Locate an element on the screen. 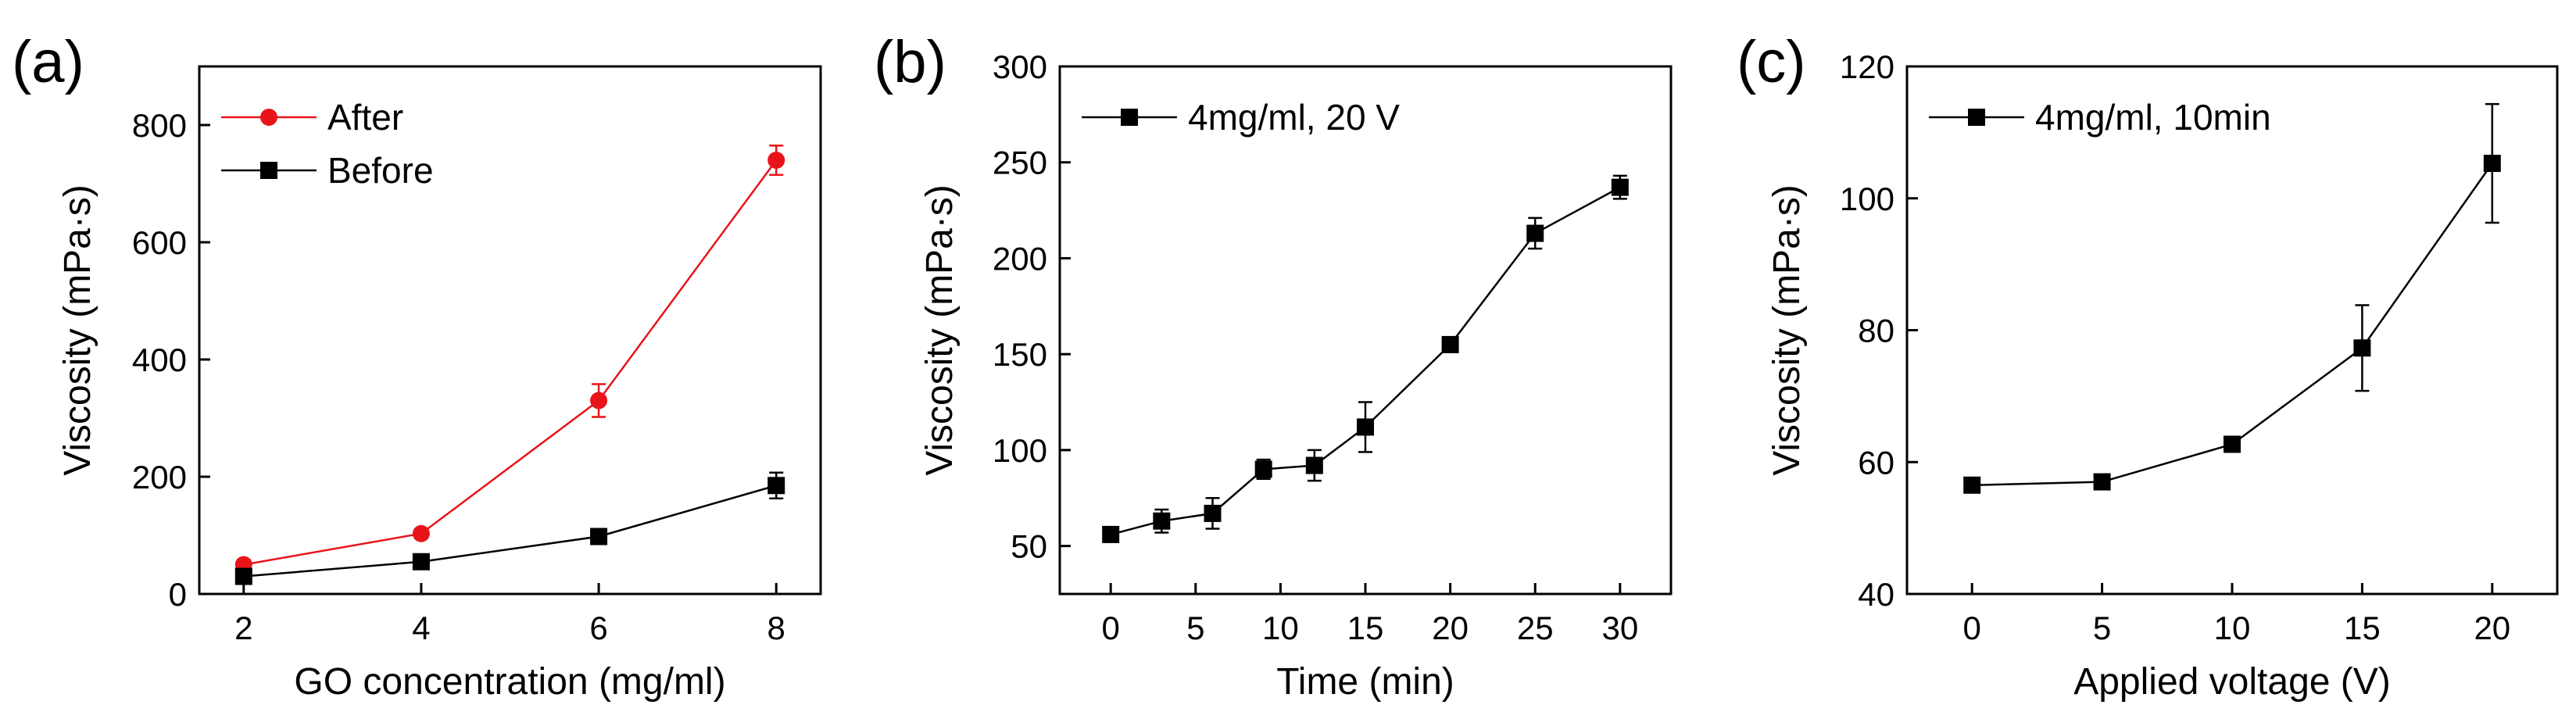 The width and height of the screenshot is (2576, 719). x-axis-label: Time (min) is located at coordinates (1365, 682).